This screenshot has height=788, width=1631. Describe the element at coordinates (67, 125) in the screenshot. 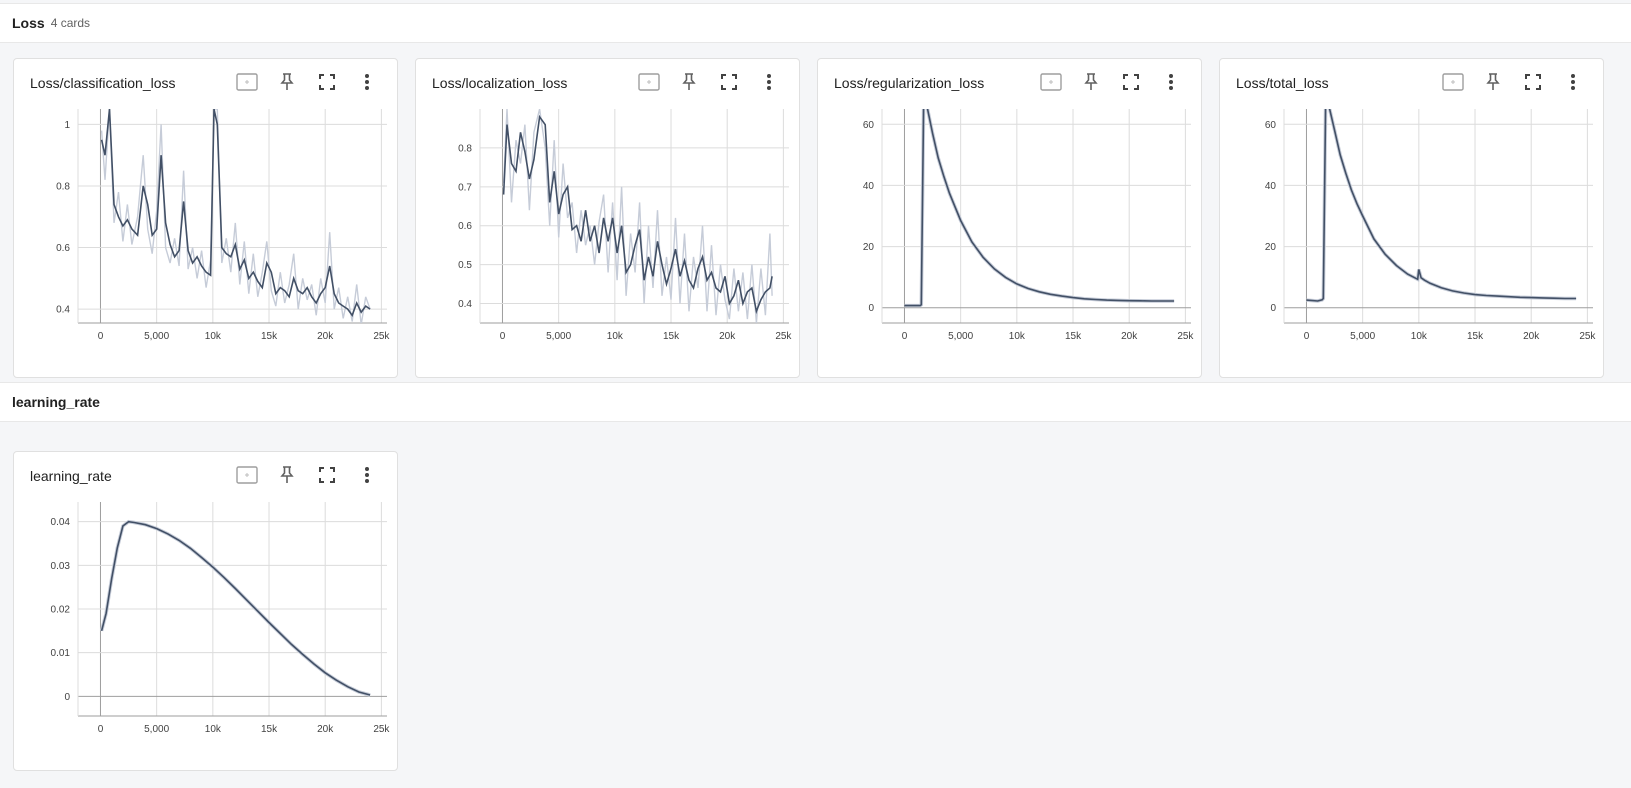

I see `y-tick-label: 1` at that location.